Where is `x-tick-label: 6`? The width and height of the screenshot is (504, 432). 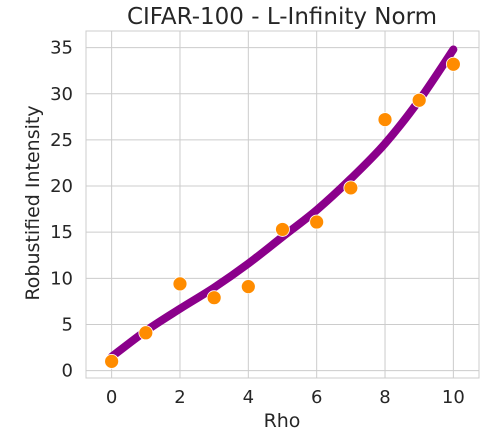
x-tick-label: 6 is located at coordinates (316, 397).